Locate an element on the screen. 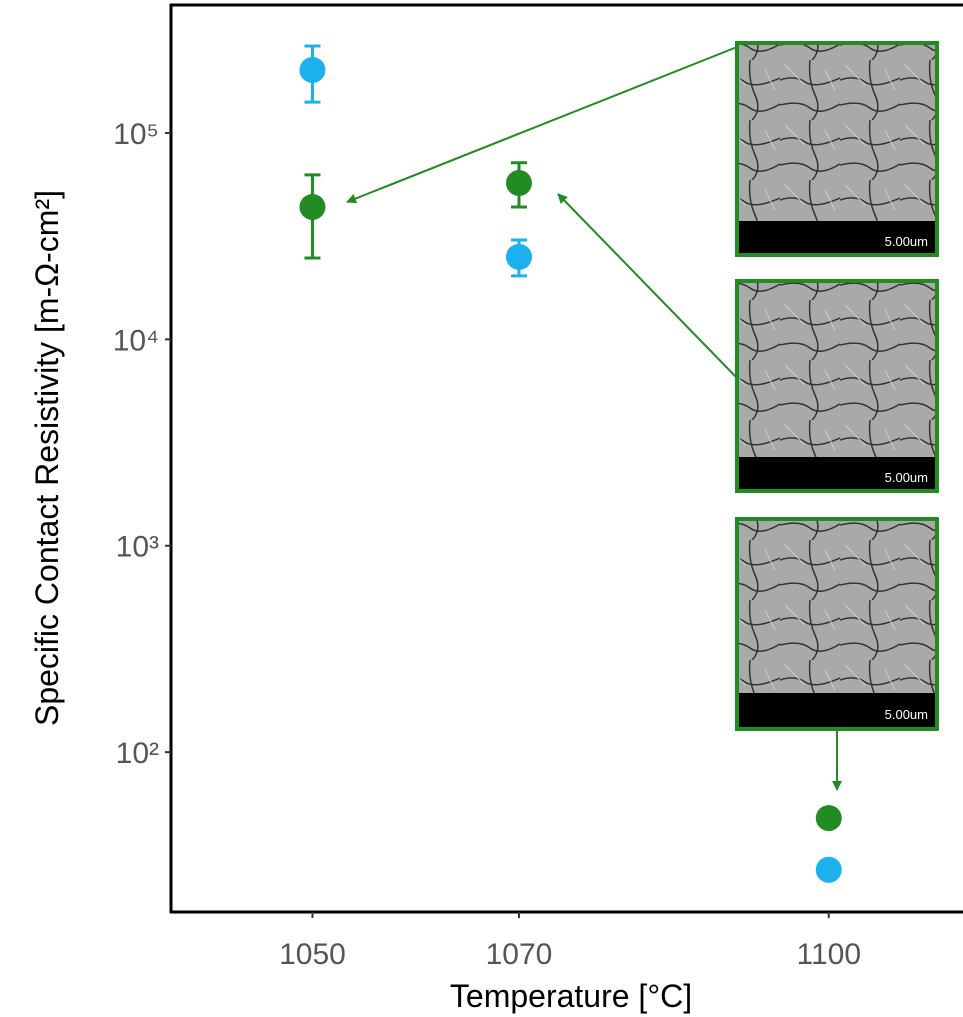 This screenshot has width=963, height=1017. y-tick-label: 10² is located at coordinates (137, 753).